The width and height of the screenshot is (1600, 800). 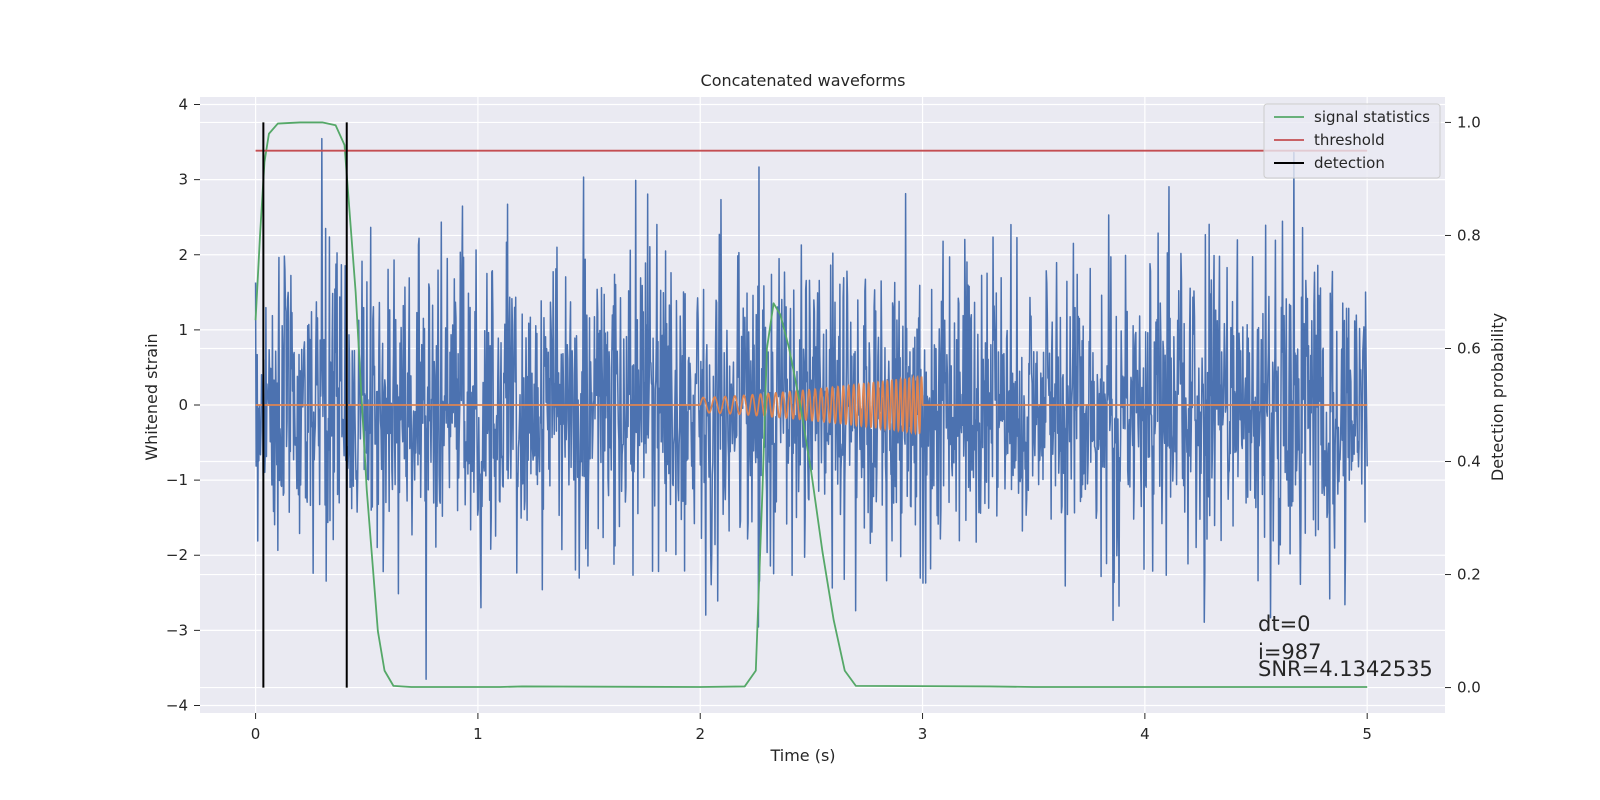 What do you see at coordinates (1345, 646) in the screenshot?
I see `annotations: dt=0 i=987 SNR=4.1342535` at bounding box center [1345, 646].